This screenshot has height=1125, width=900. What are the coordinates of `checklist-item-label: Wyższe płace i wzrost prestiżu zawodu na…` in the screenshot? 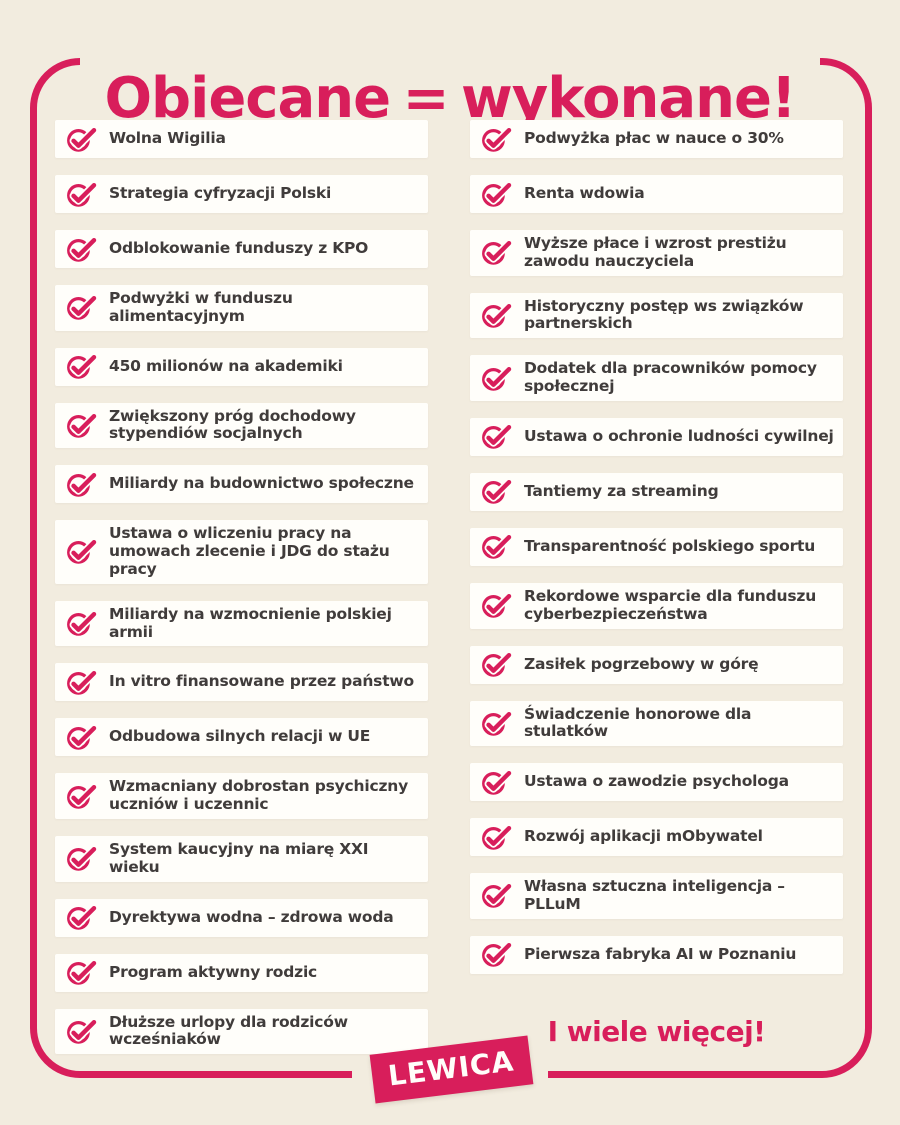 It's located at (655, 252).